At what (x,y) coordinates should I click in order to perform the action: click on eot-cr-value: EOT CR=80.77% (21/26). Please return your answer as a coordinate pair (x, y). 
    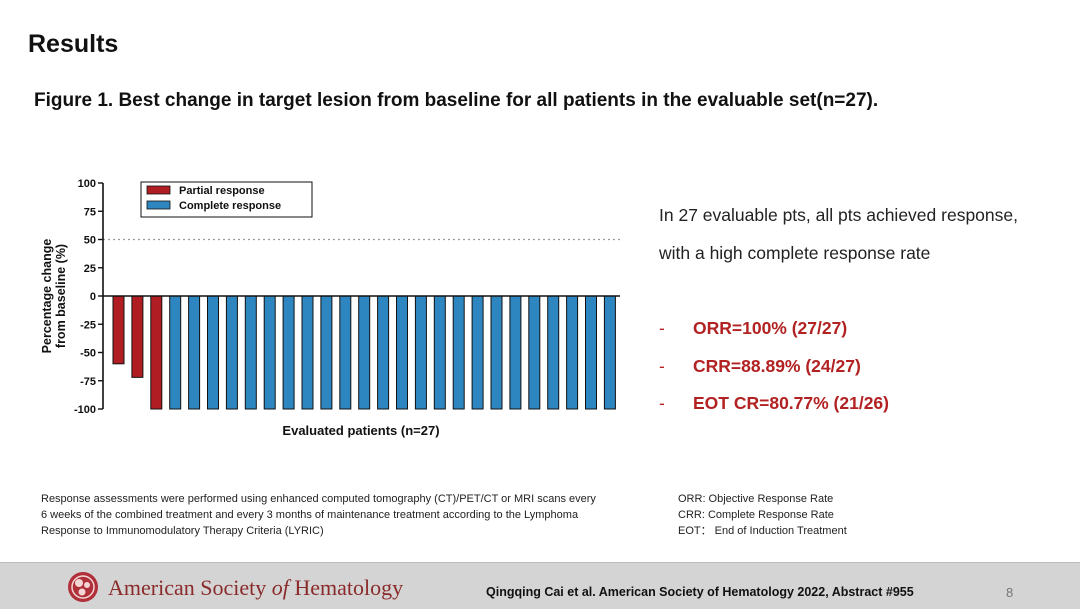
    Looking at the image, I should click on (791, 403).